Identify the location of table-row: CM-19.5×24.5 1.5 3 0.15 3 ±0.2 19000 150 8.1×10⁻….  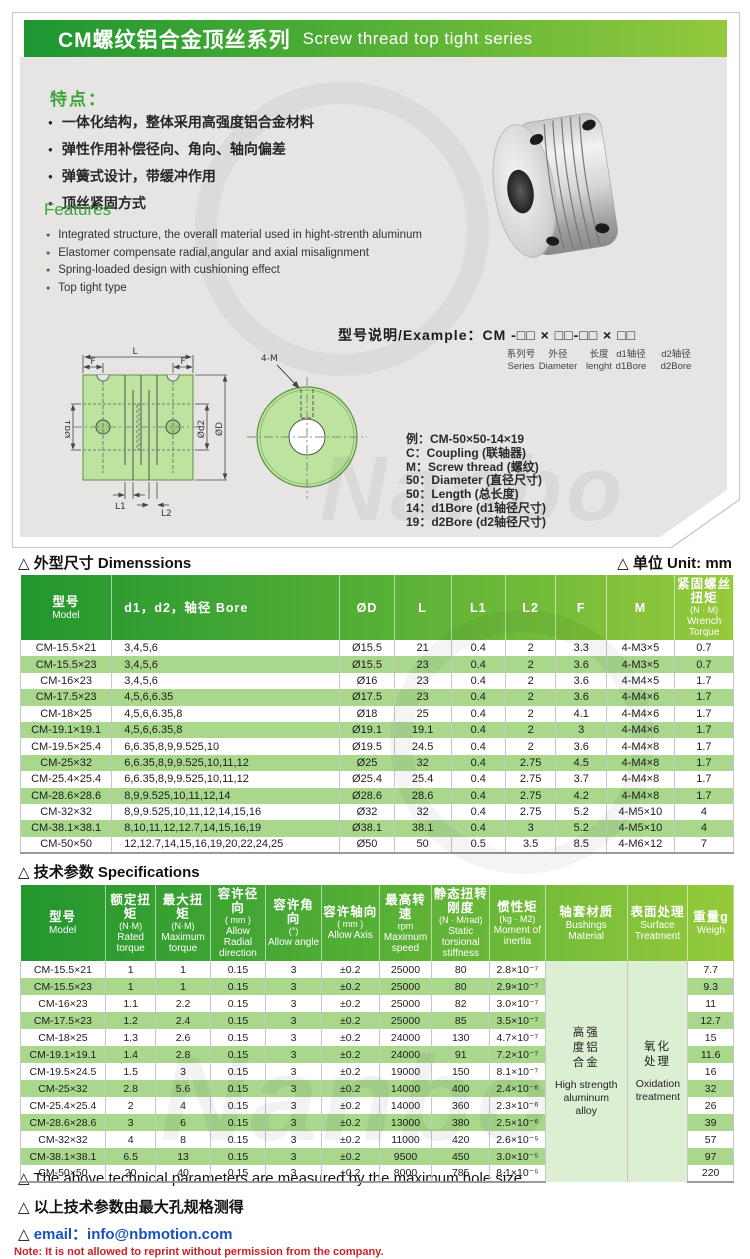
(377, 1071).